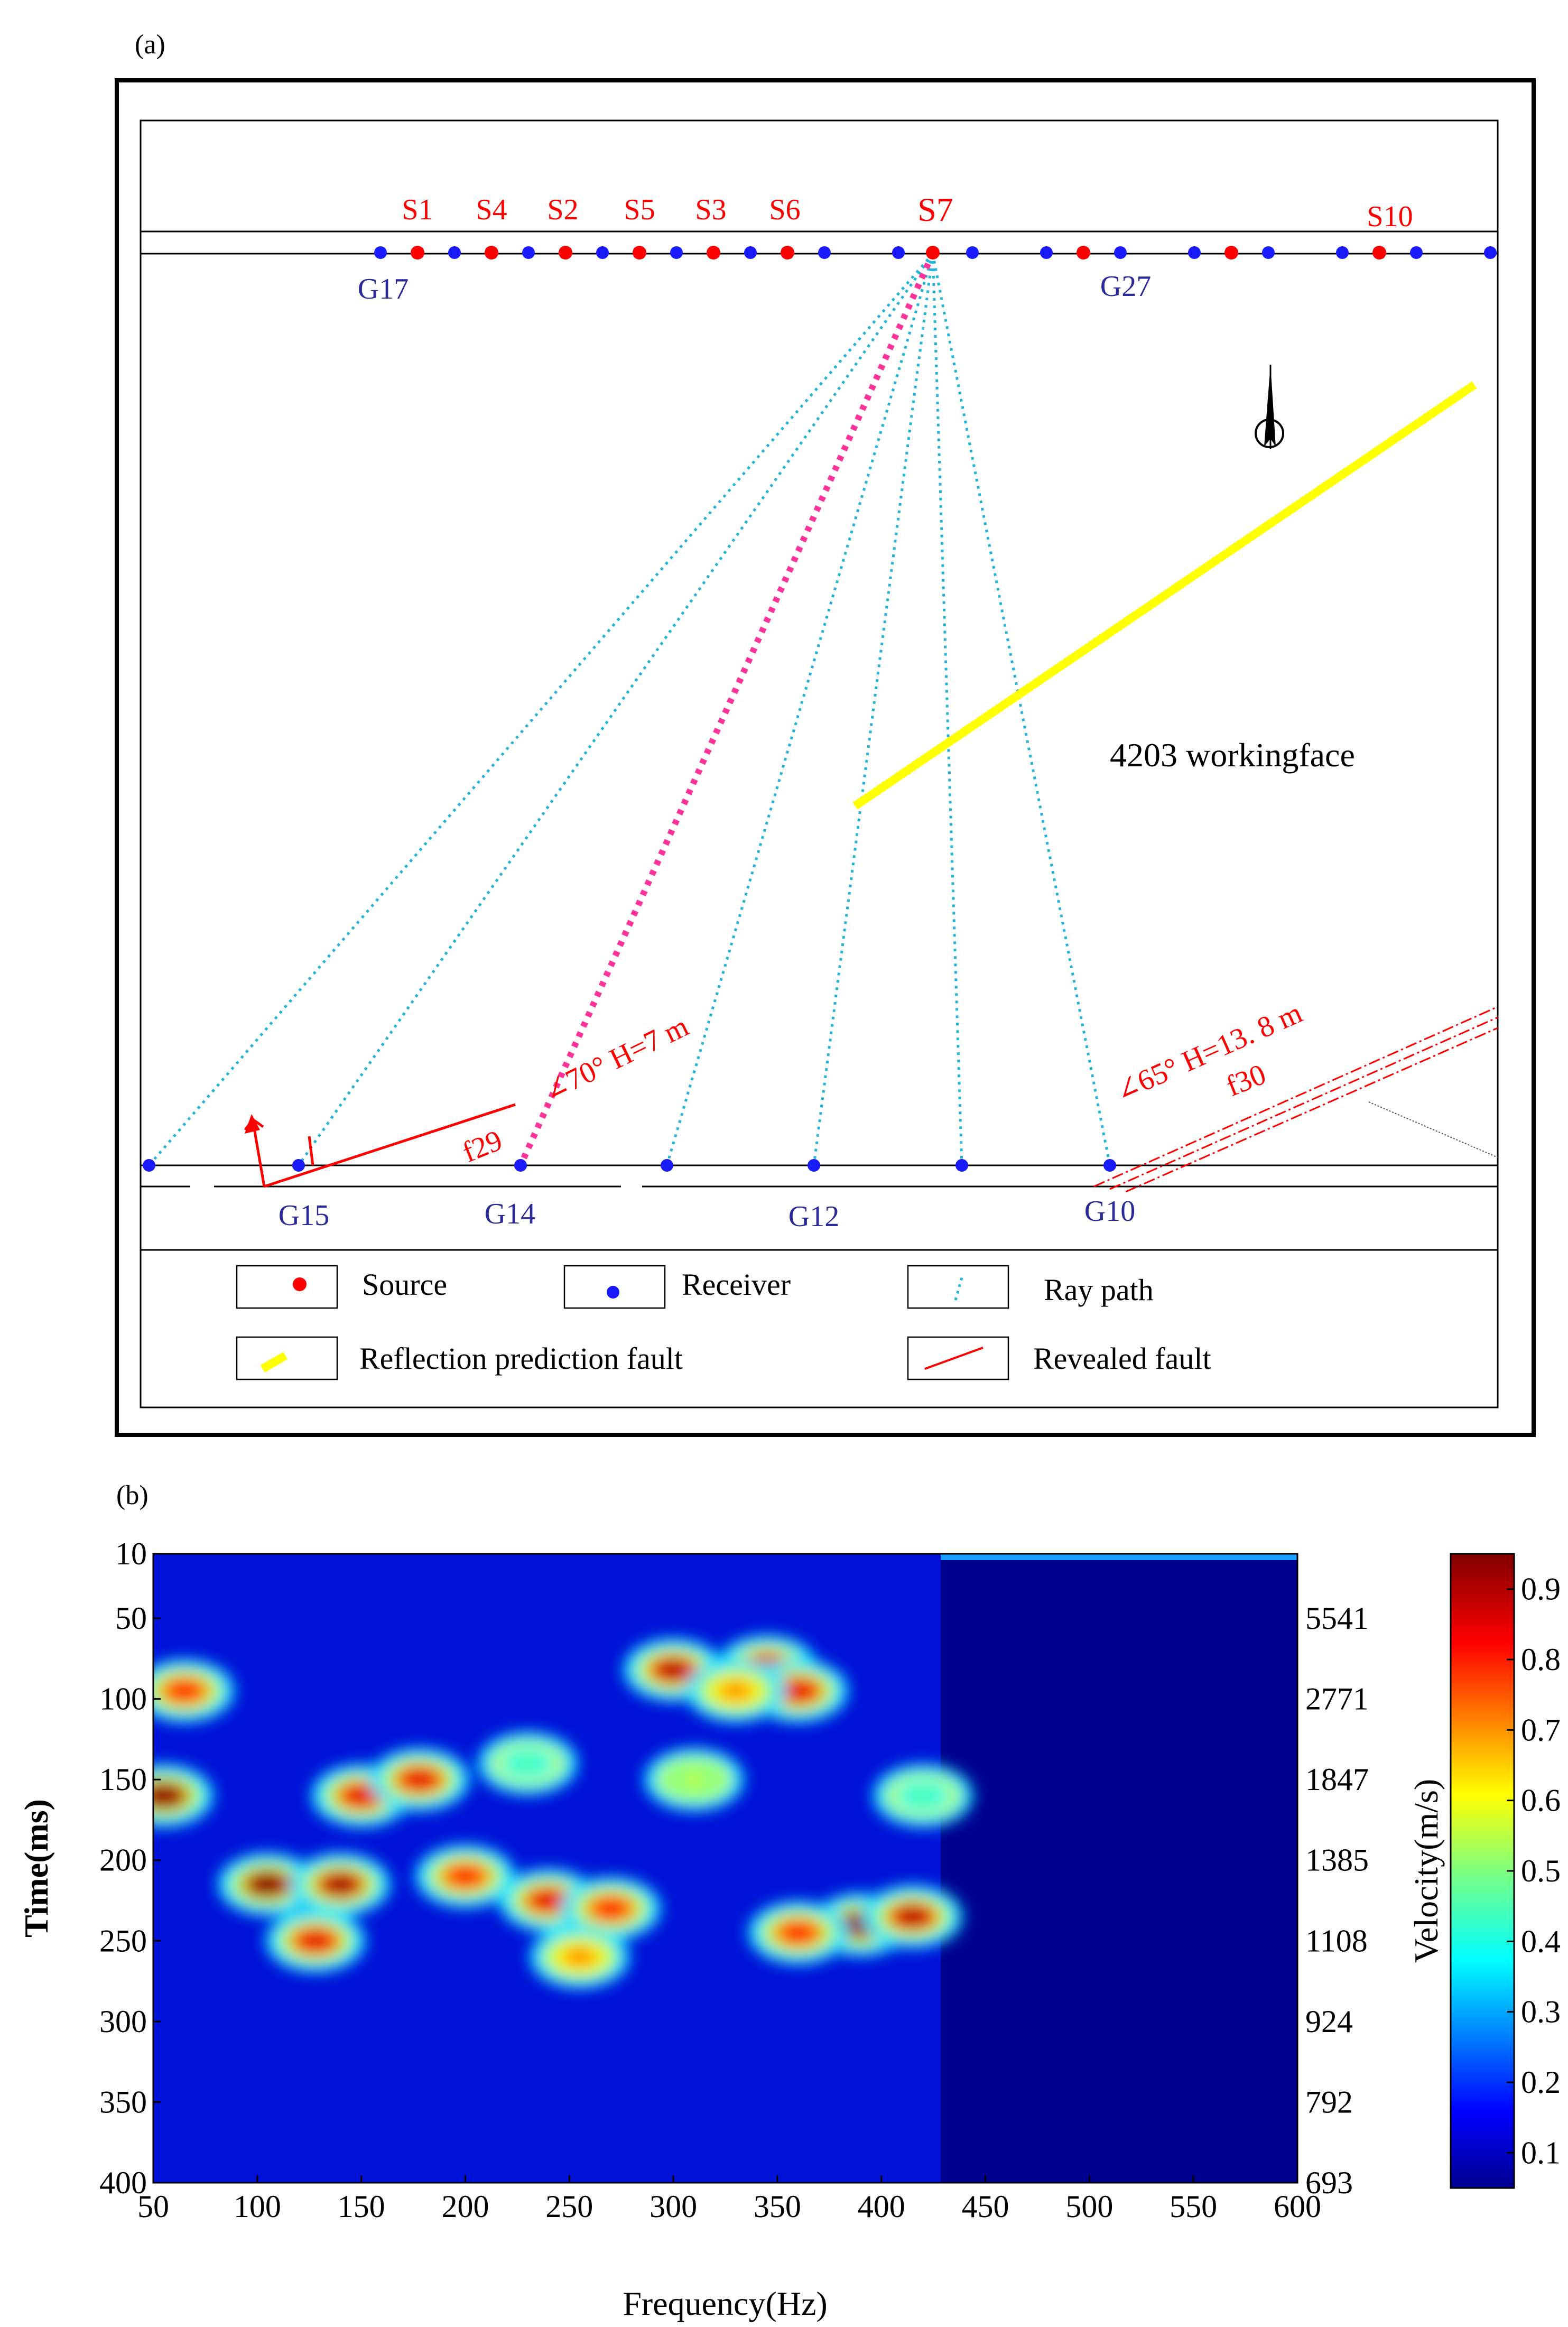 Image resolution: width=1568 pixels, height=2327 pixels. I want to click on label-s7: S7, so click(935, 209).